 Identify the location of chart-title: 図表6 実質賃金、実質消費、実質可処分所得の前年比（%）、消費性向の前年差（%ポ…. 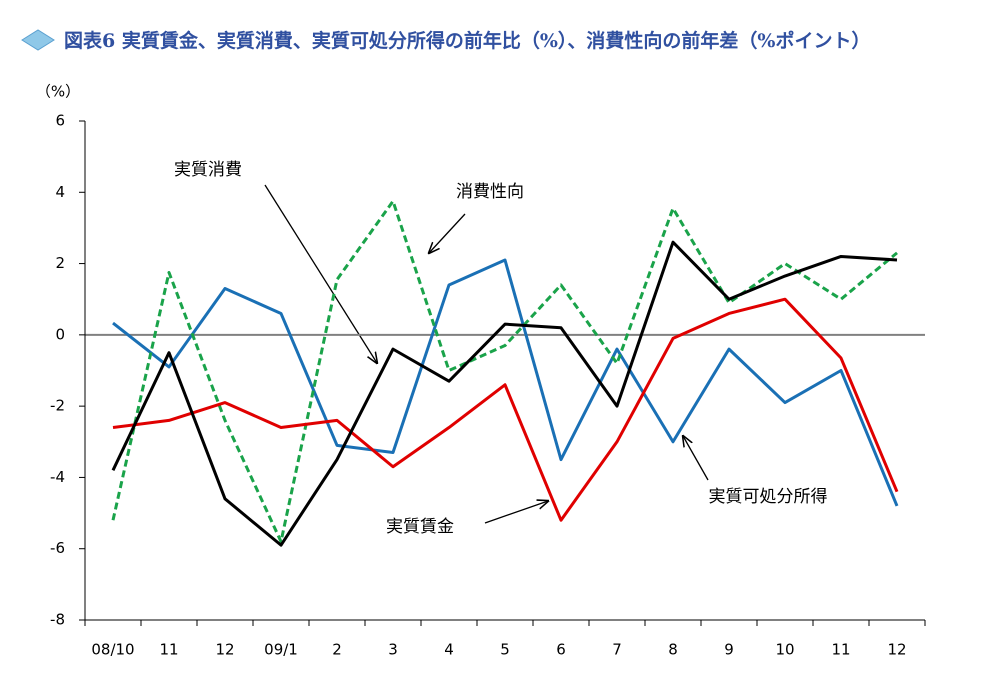
(467, 40).